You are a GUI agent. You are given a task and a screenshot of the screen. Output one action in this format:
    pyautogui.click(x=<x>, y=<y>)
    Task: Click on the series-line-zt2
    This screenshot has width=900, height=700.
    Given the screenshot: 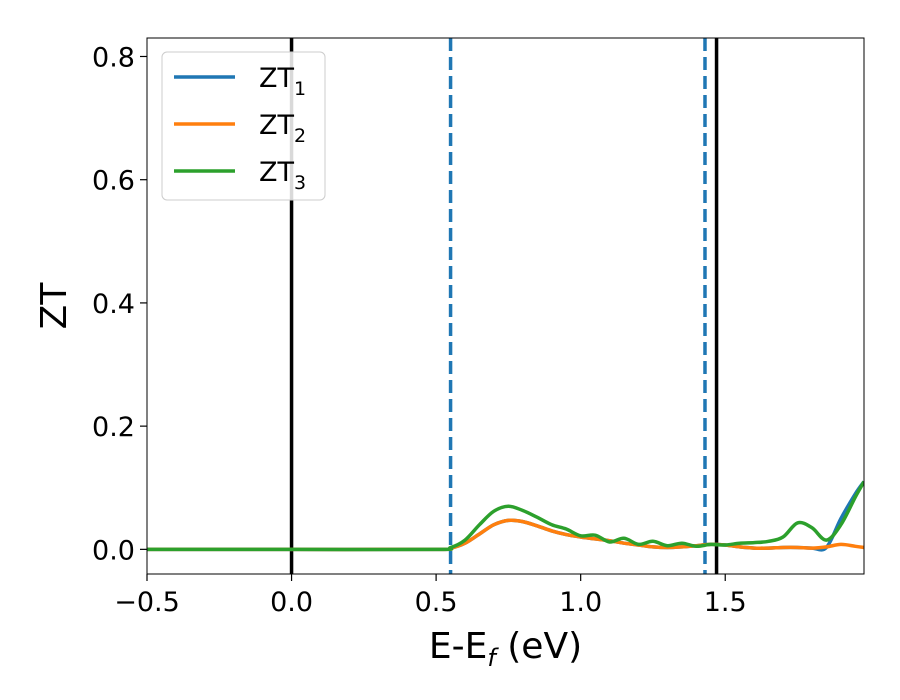 What is the action you would take?
    pyautogui.click(x=505, y=535)
    